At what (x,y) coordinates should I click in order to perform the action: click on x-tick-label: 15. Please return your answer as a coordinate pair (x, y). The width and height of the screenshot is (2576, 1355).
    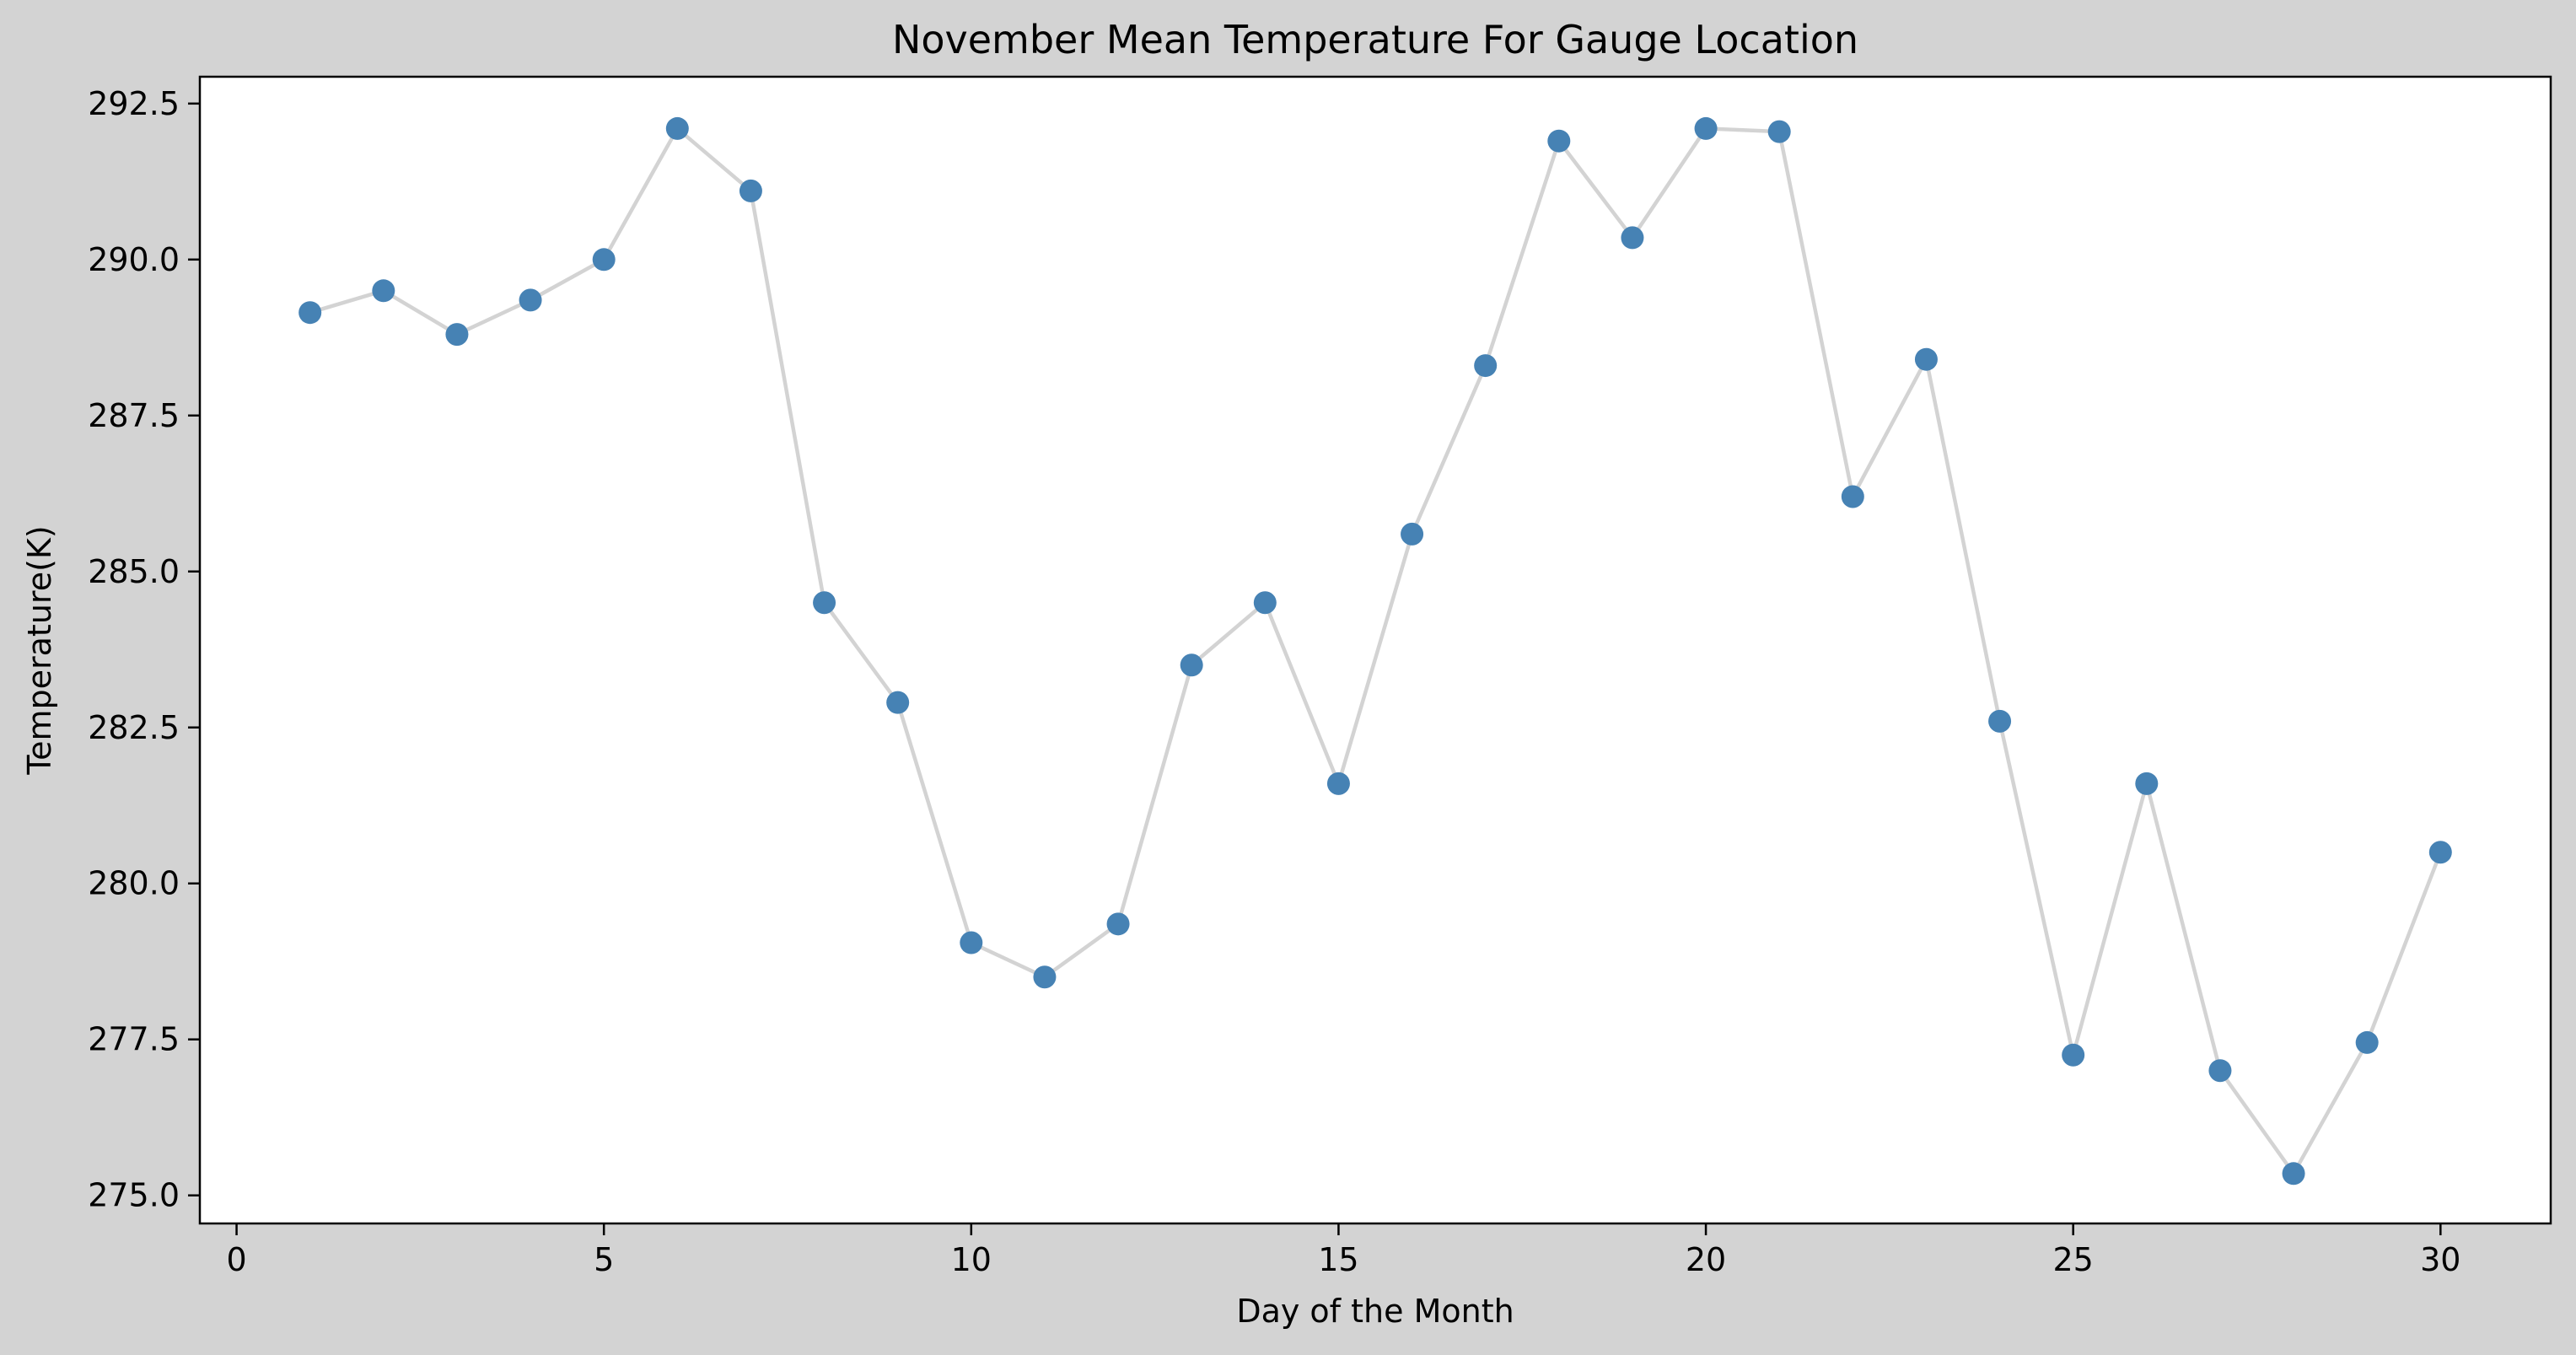
    Looking at the image, I should click on (1338, 1259).